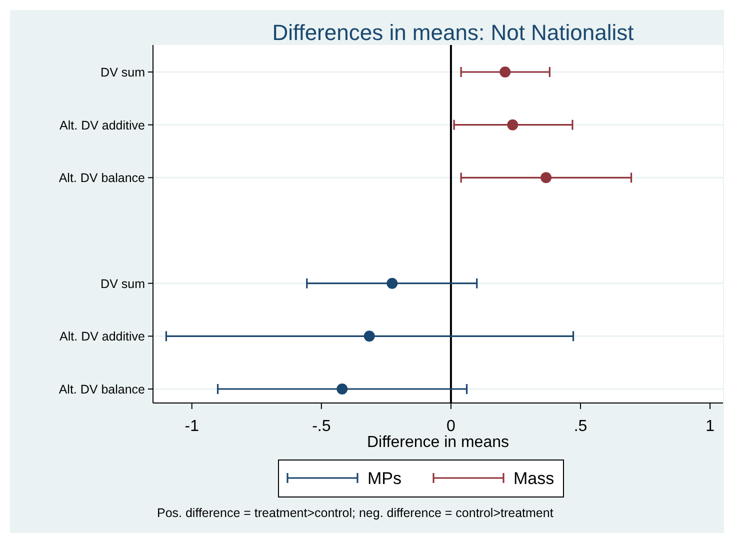 This screenshot has height=537, width=734. What do you see at coordinates (451, 426) in the screenshot?
I see `x-tick-label: 0` at bounding box center [451, 426].